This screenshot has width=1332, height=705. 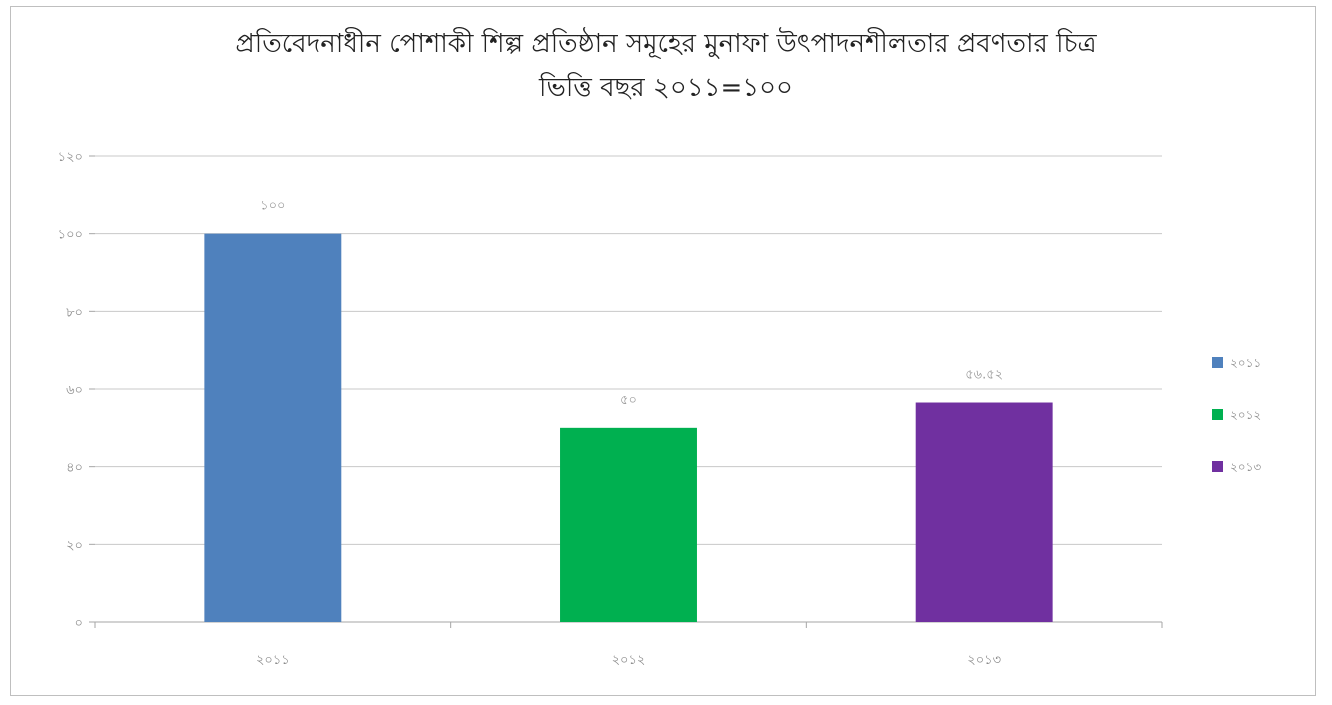 What do you see at coordinates (628, 400) in the screenshot?
I see `data-label: ৫০` at bounding box center [628, 400].